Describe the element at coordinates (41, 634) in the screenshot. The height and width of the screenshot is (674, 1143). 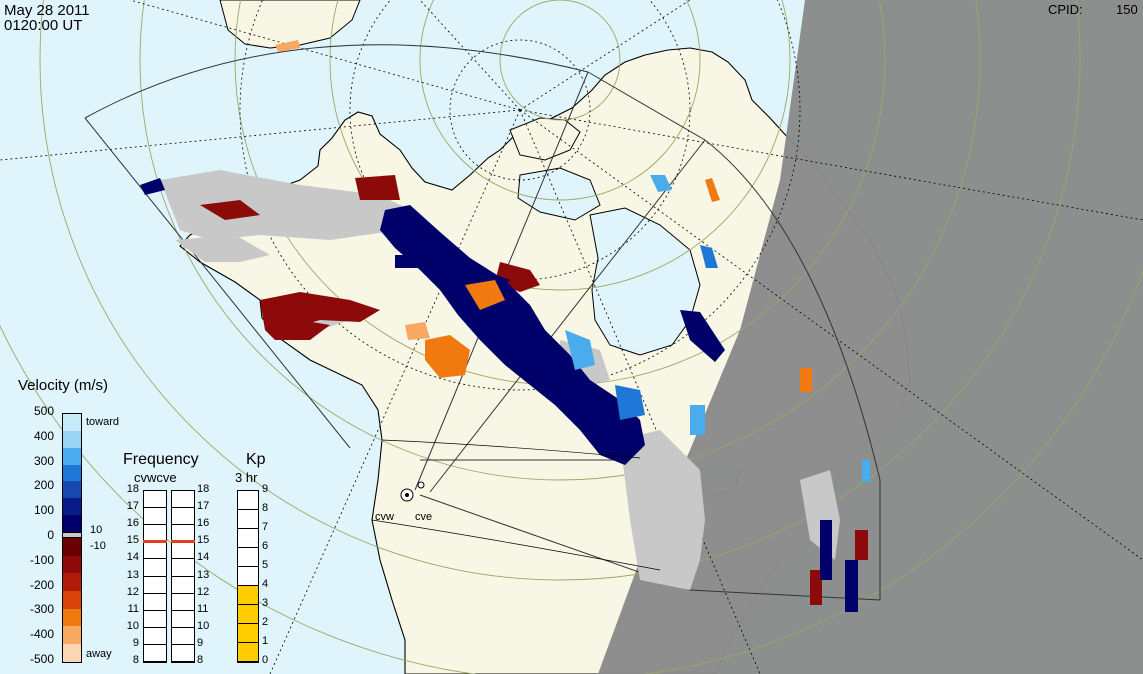
I see `velocity-tick: -400` at that location.